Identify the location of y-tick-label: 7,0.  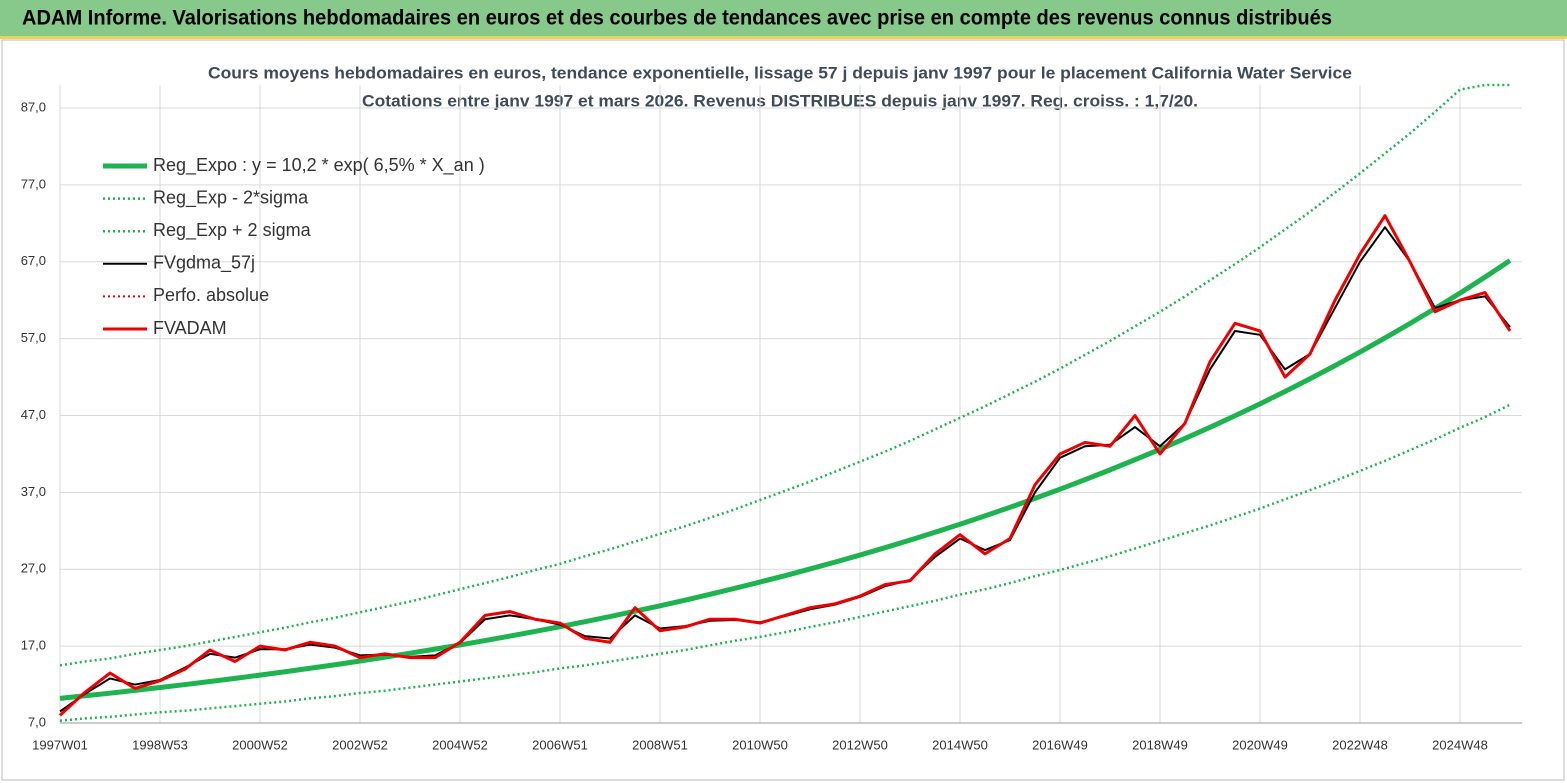
(37, 721).